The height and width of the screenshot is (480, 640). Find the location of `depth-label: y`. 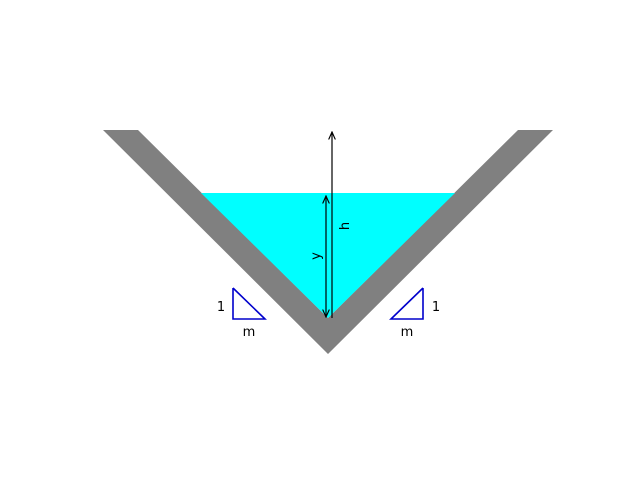

depth-label: y is located at coordinates (316, 256).